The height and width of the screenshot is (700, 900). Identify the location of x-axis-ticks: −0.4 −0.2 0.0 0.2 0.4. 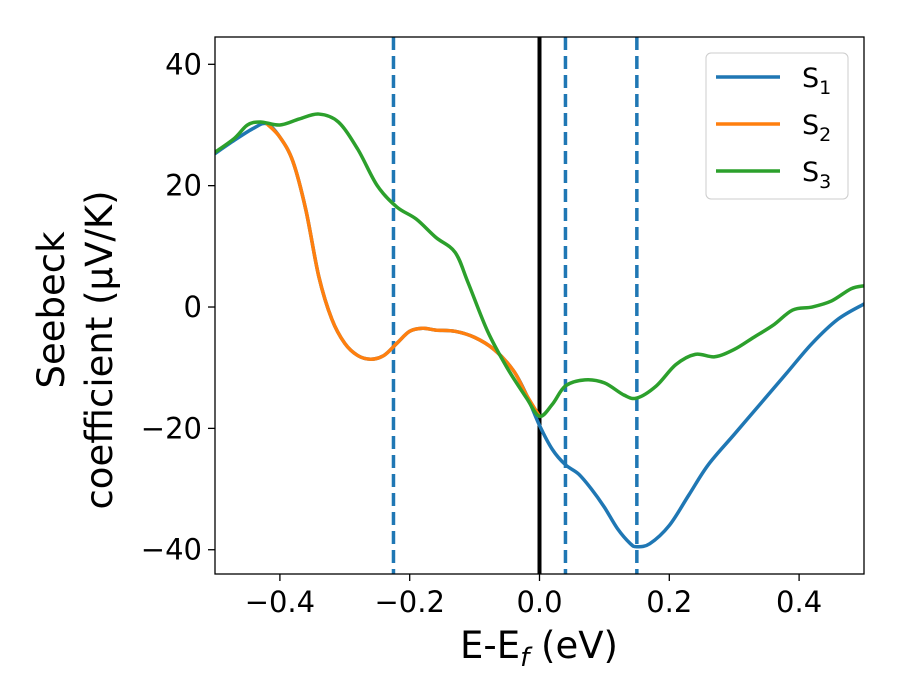
(533, 596).